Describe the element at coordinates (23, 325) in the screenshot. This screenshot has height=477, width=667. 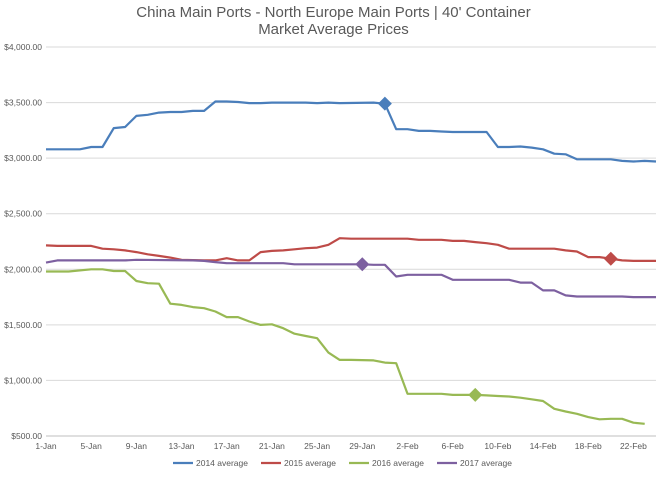
I see `y-tick-label: $1,500.00` at that location.